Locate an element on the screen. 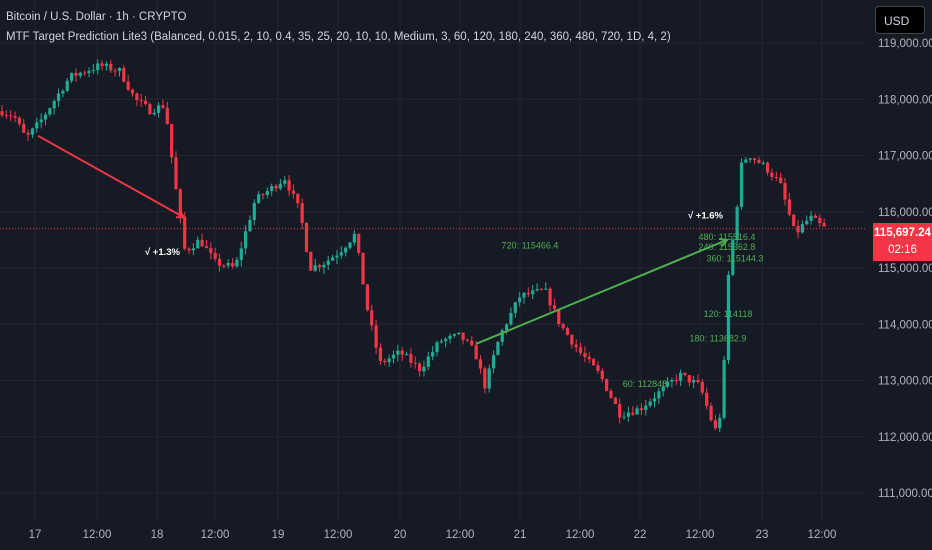 Image resolution: width=932 pixels, height=550 pixels. target-label: 180: 113682.9 is located at coordinates (718, 338).